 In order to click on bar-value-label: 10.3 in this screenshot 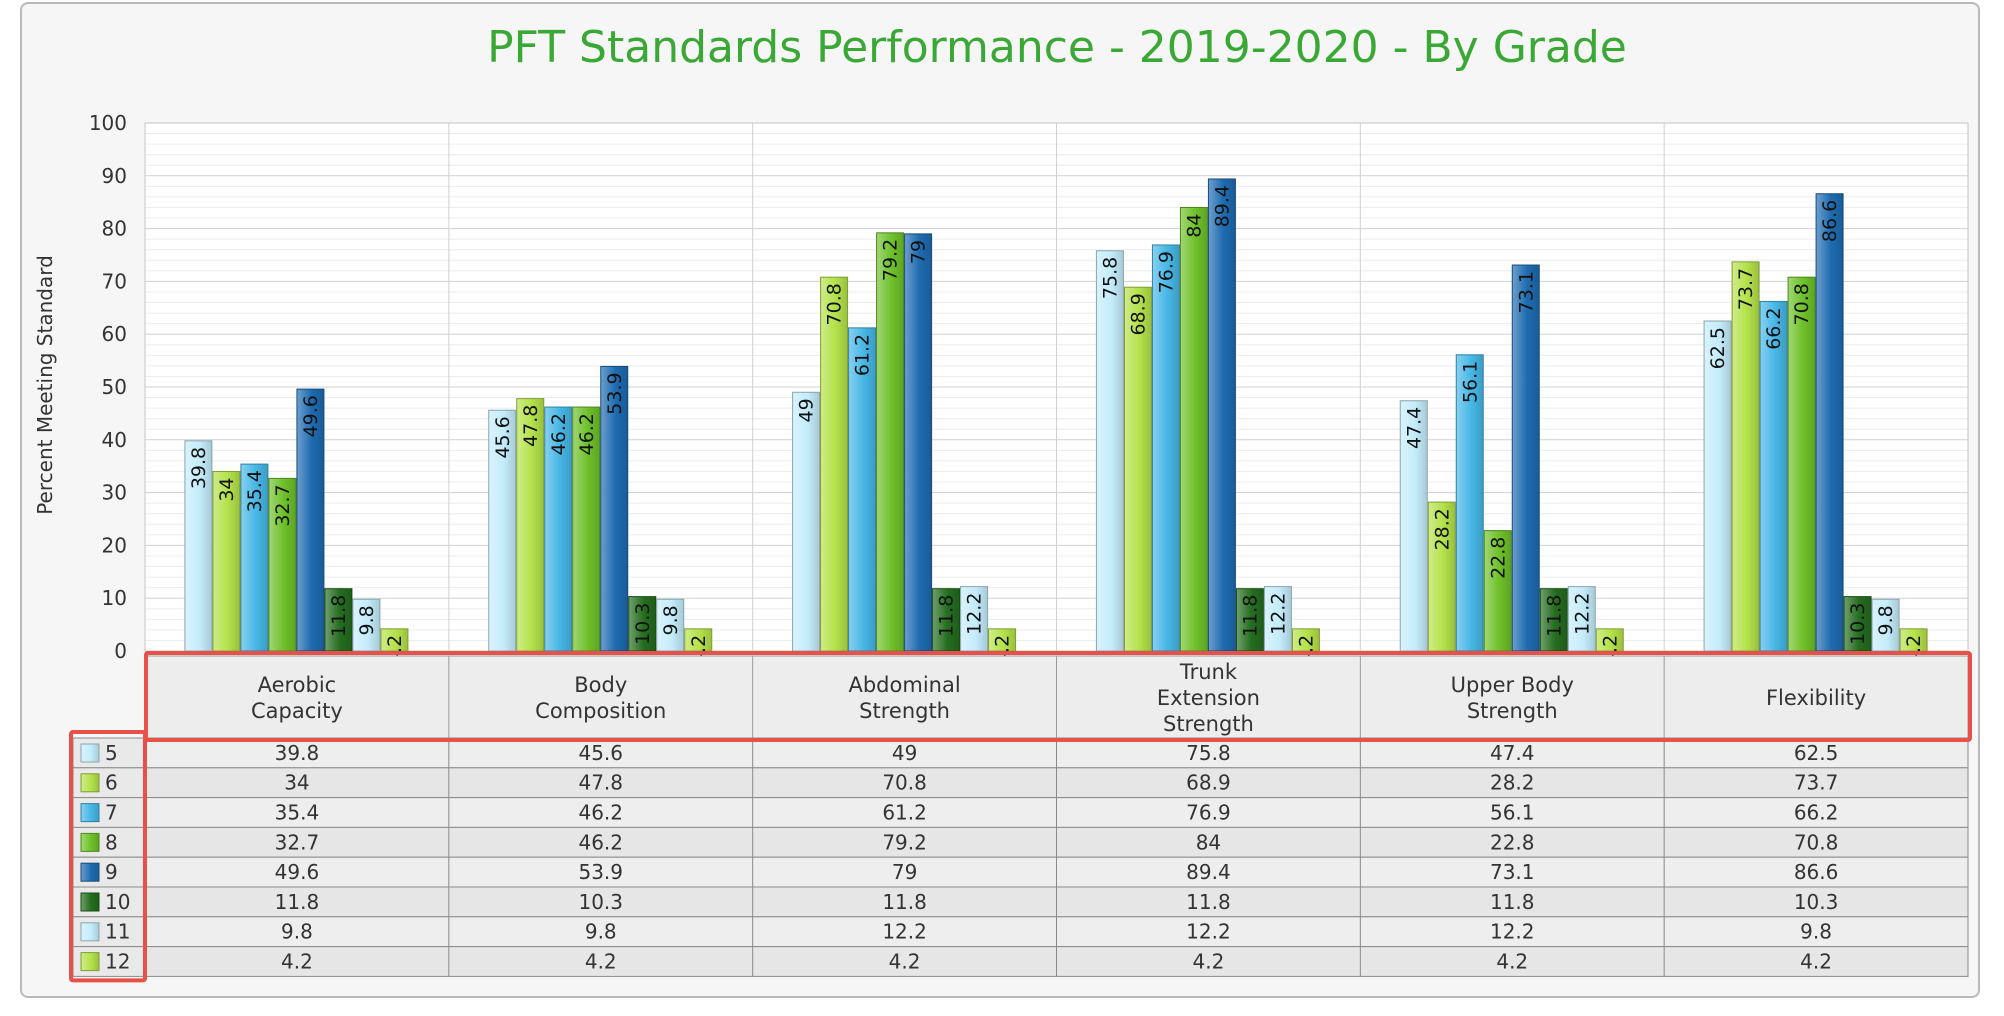, I will do `click(643, 624)`.